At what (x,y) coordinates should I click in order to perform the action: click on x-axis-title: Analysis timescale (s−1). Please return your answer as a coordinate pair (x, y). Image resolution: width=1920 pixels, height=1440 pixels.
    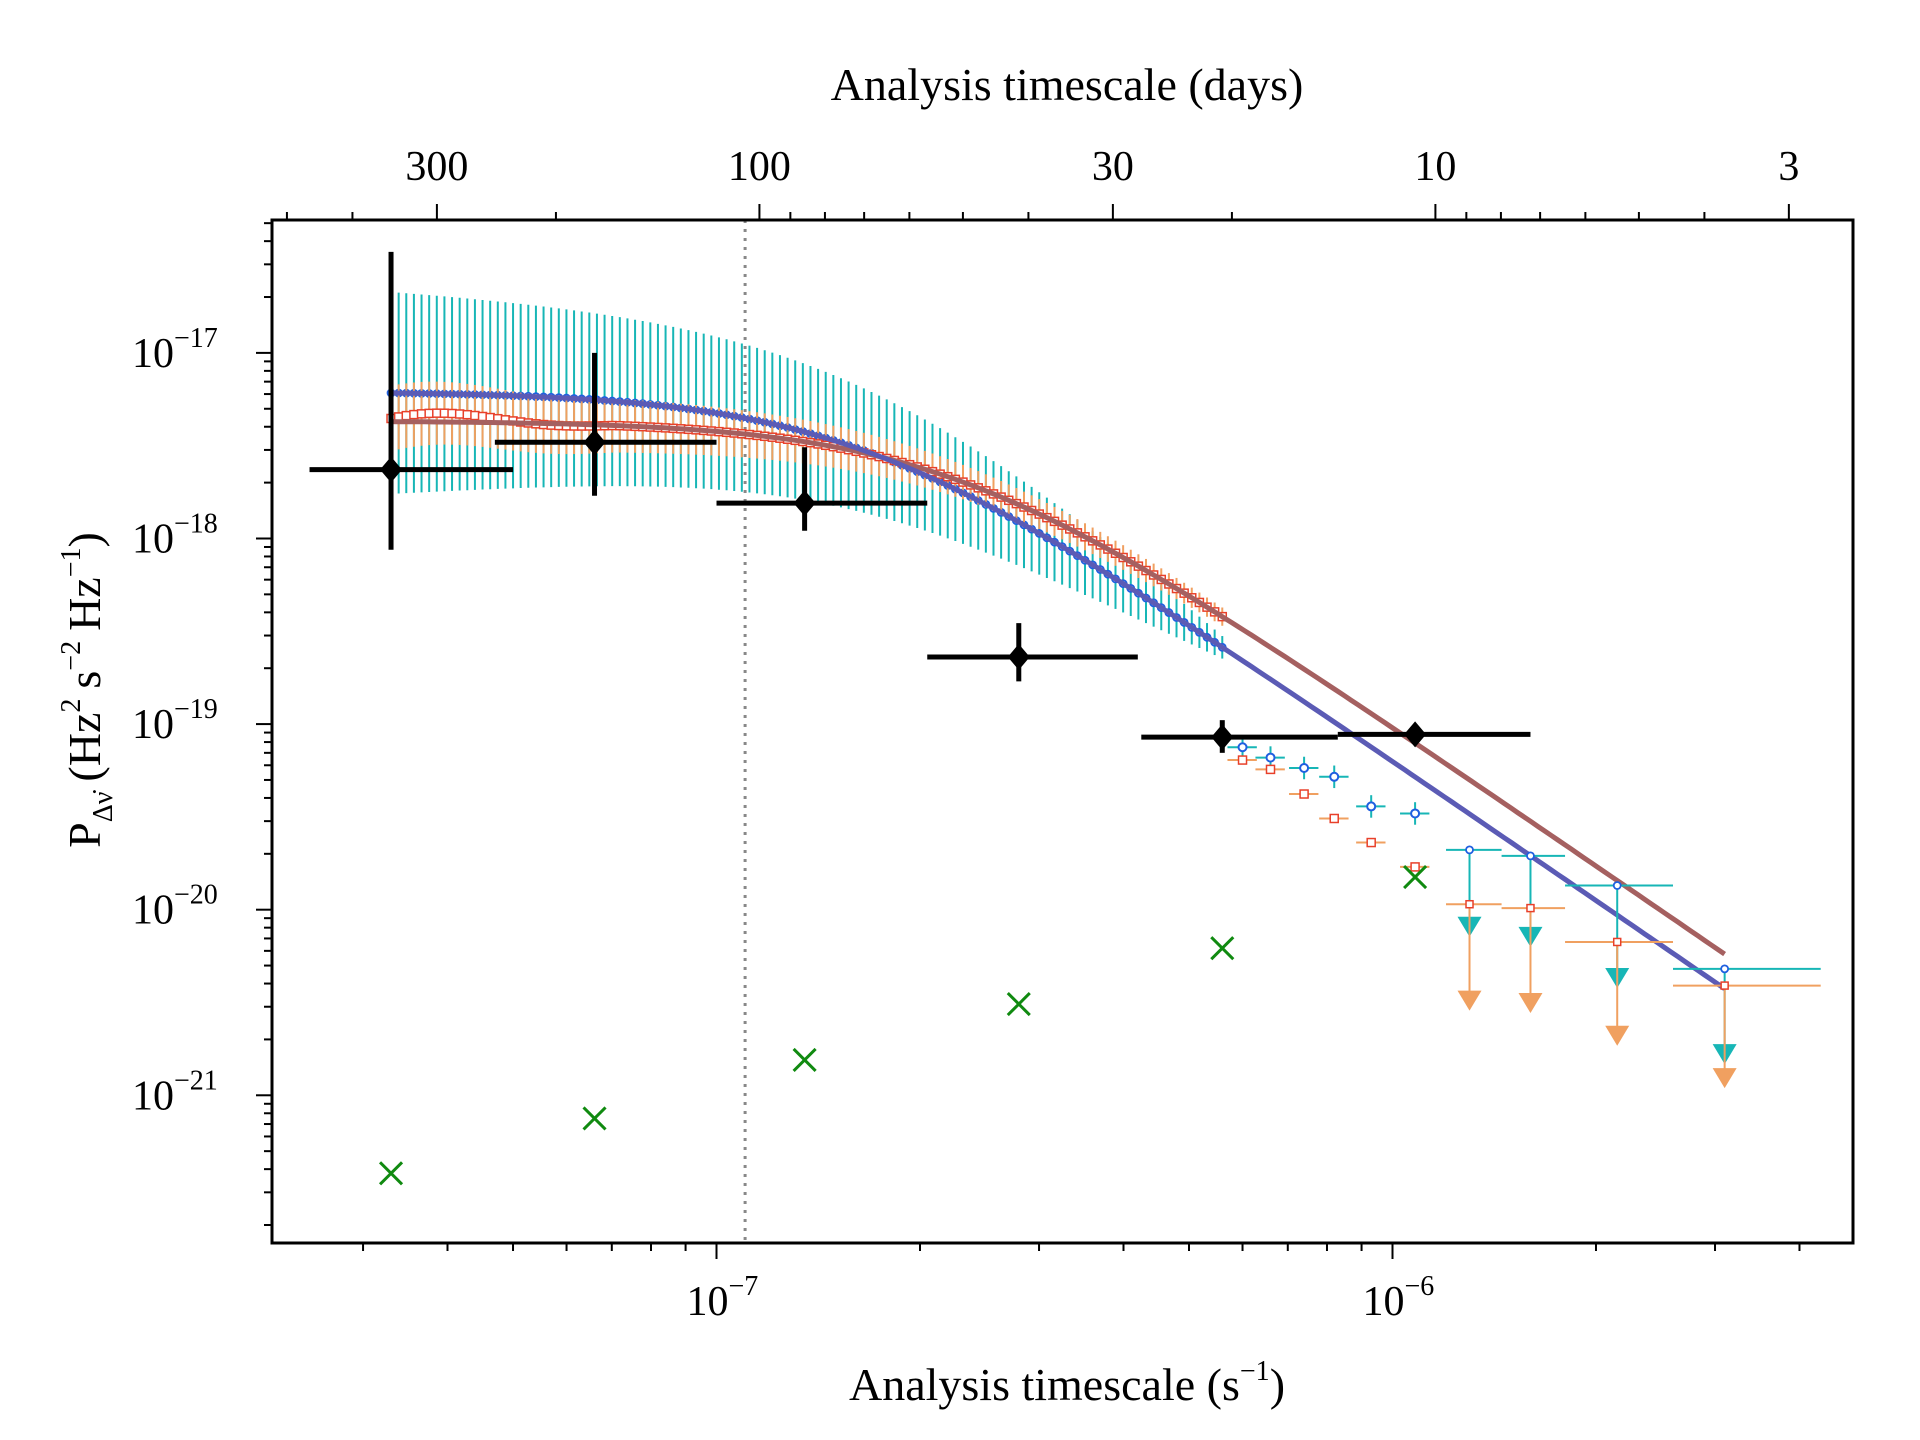
    Looking at the image, I should click on (1067, 1383).